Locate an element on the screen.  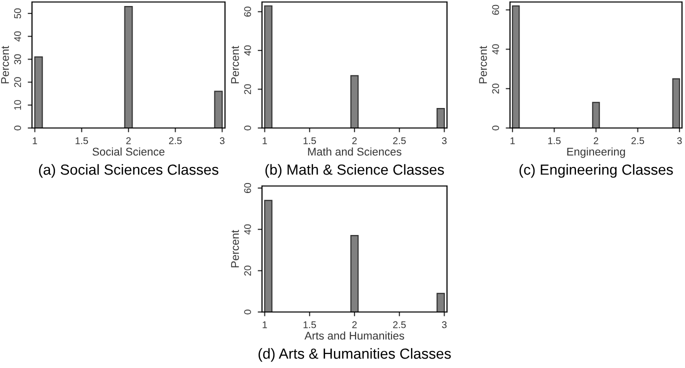
text: (c) Engineering Classes is located at coordinates (596, 171).